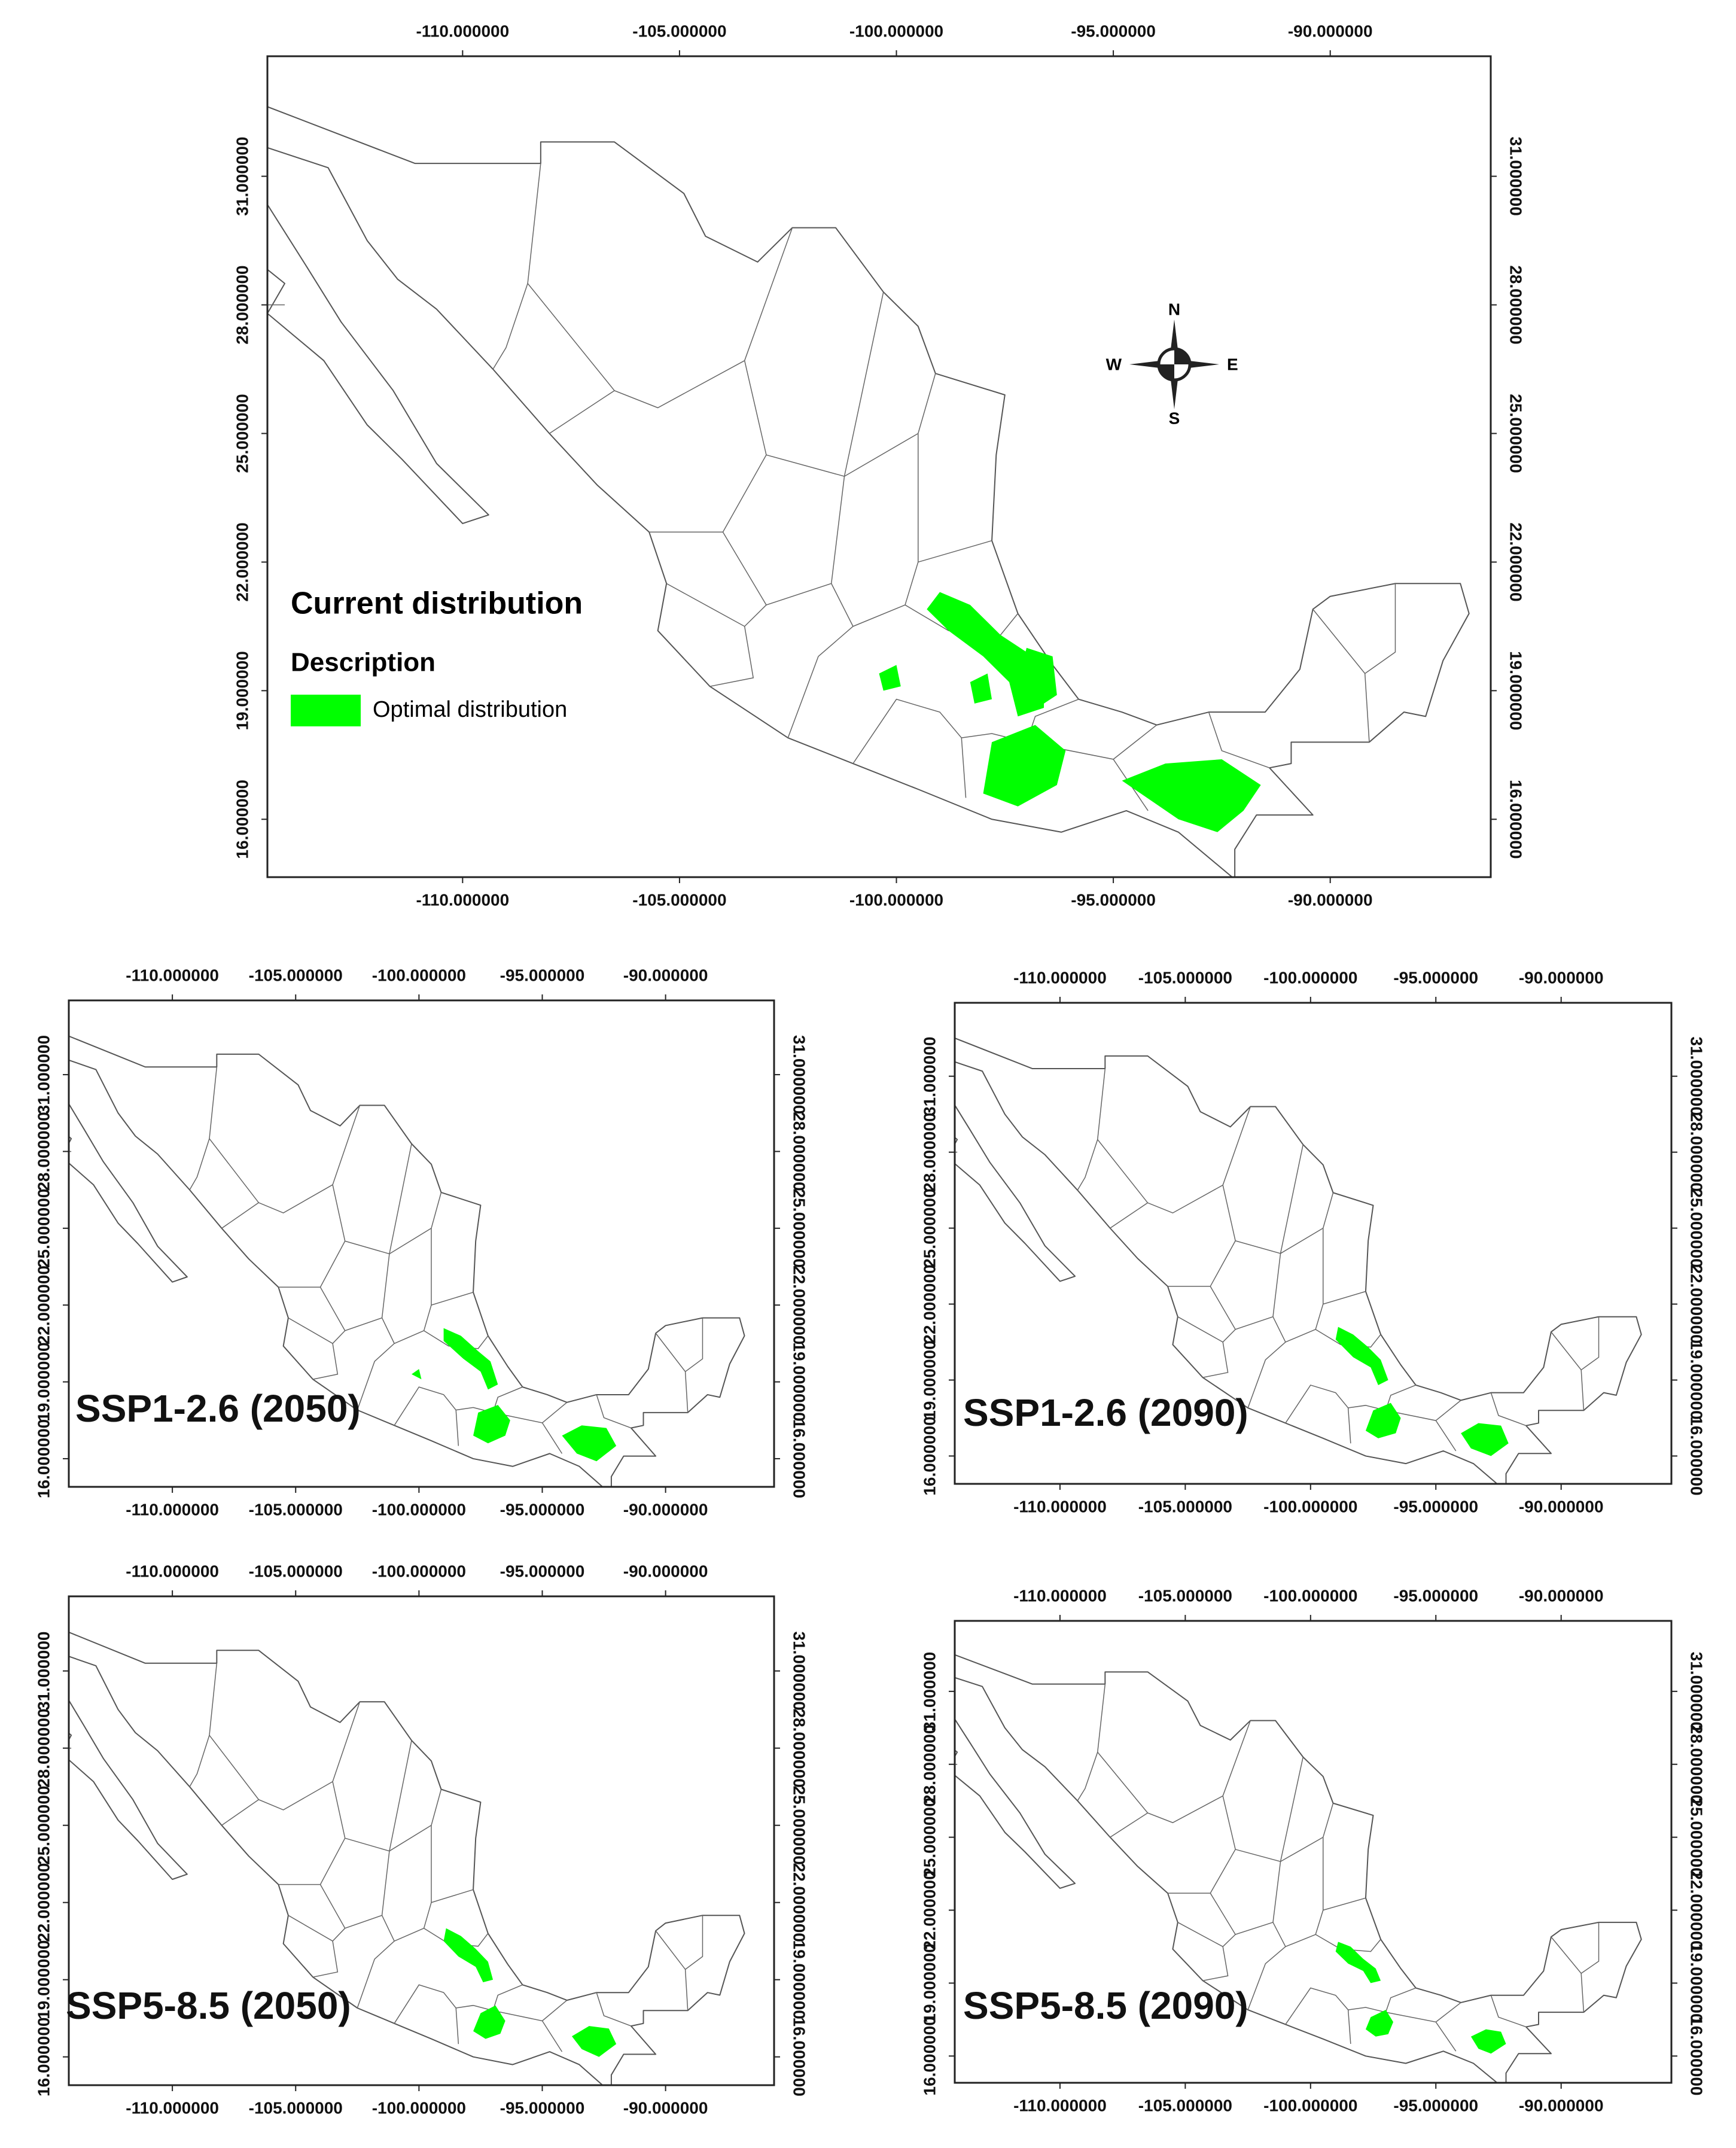  Describe the element at coordinates (1105, 2005) in the screenshot. I see `map-title: SSP5-8.5 (2090)` at that location.